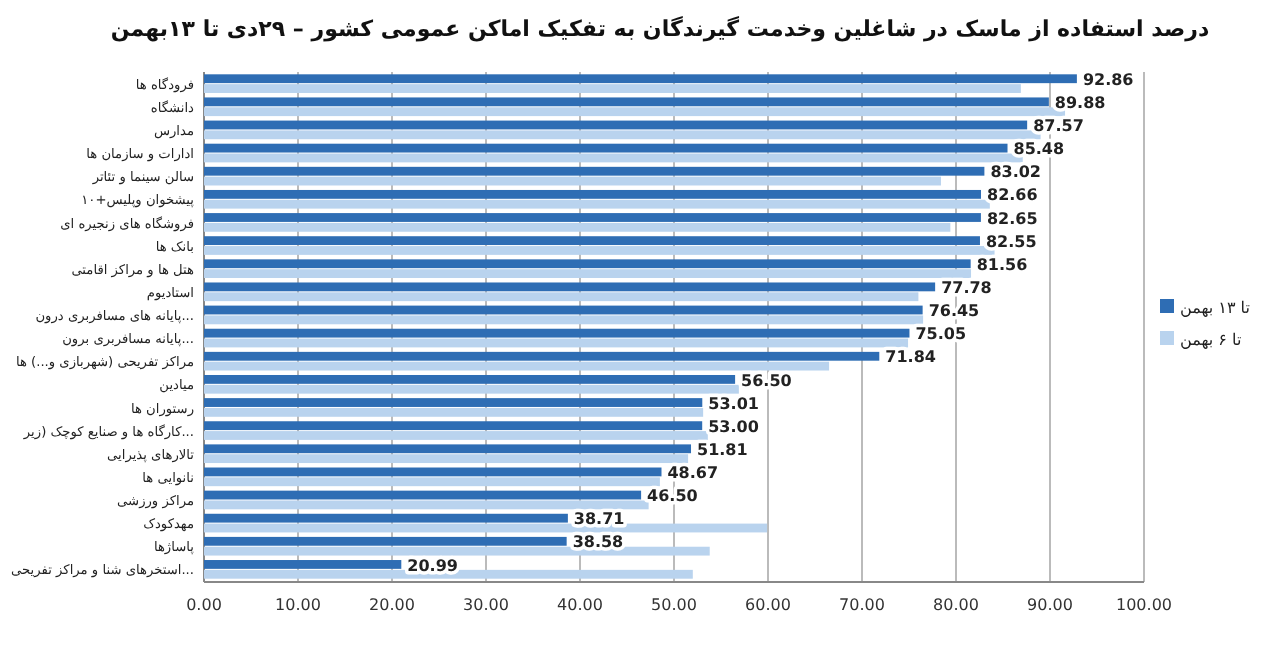  I want to click on x-tick-label: 70.00, so click(862, 605).